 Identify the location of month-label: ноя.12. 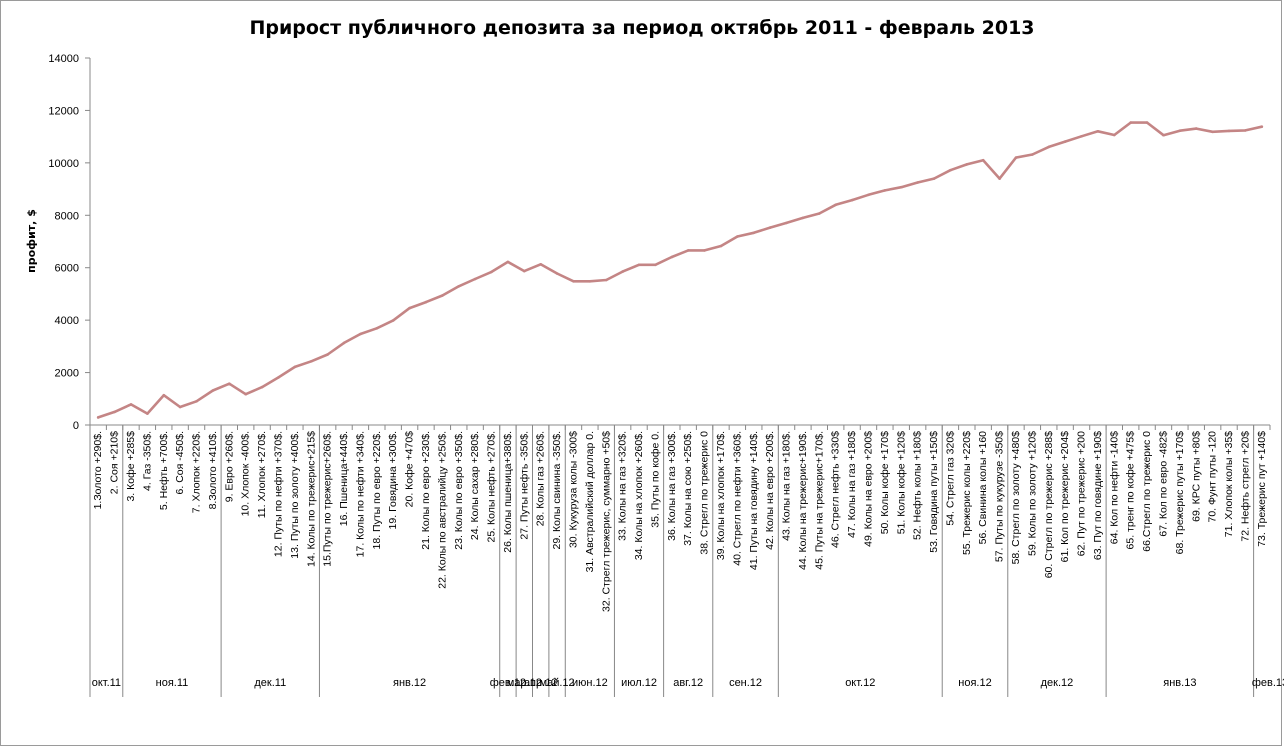
(974, 683).